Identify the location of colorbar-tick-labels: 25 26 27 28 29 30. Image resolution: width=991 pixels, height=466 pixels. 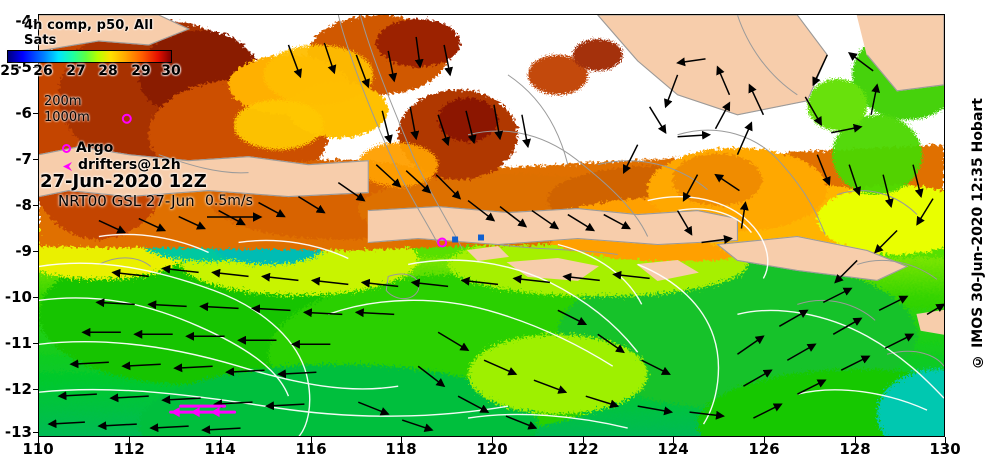
(90, 72).